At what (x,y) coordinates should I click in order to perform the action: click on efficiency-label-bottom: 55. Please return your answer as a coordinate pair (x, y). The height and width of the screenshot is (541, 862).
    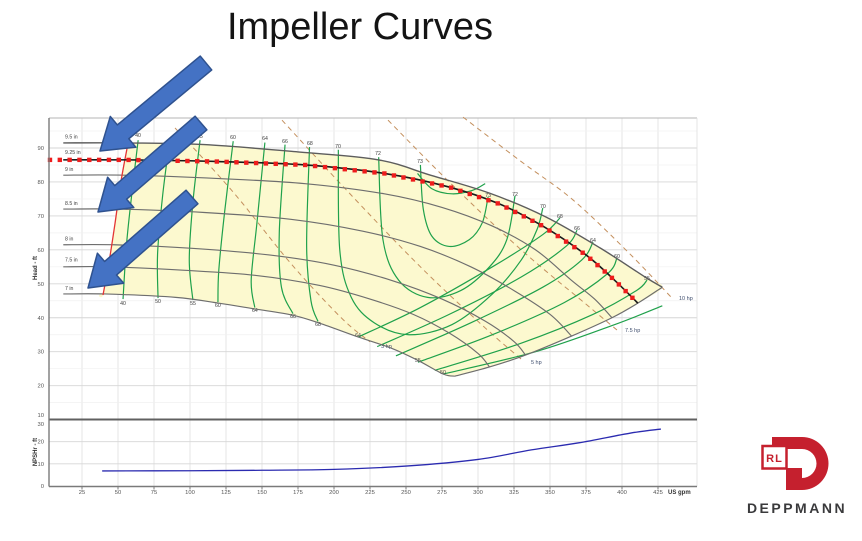
    Looking at the image, I should click on (418, 361).